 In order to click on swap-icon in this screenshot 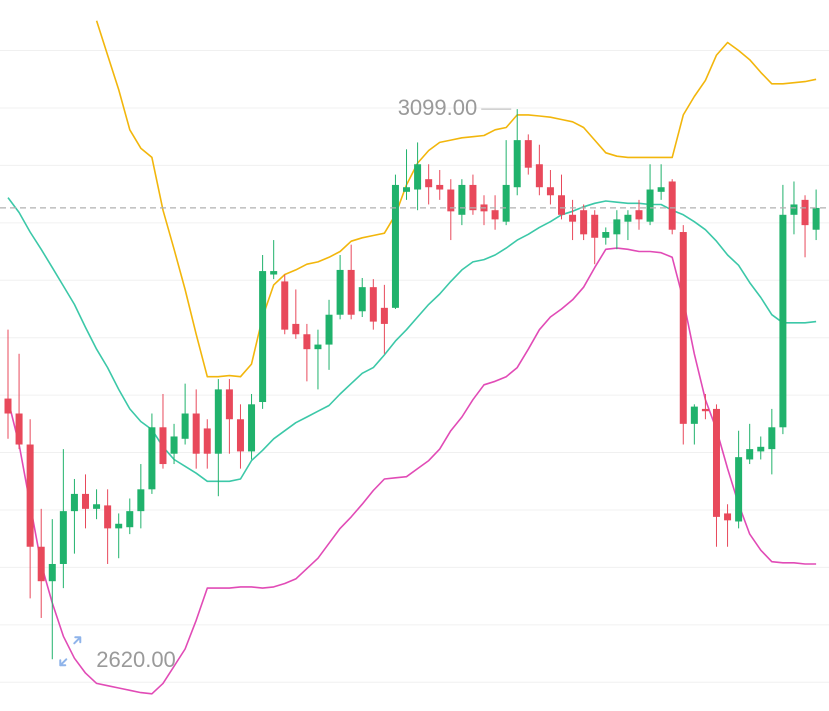, I will do `click(70, 651)`.